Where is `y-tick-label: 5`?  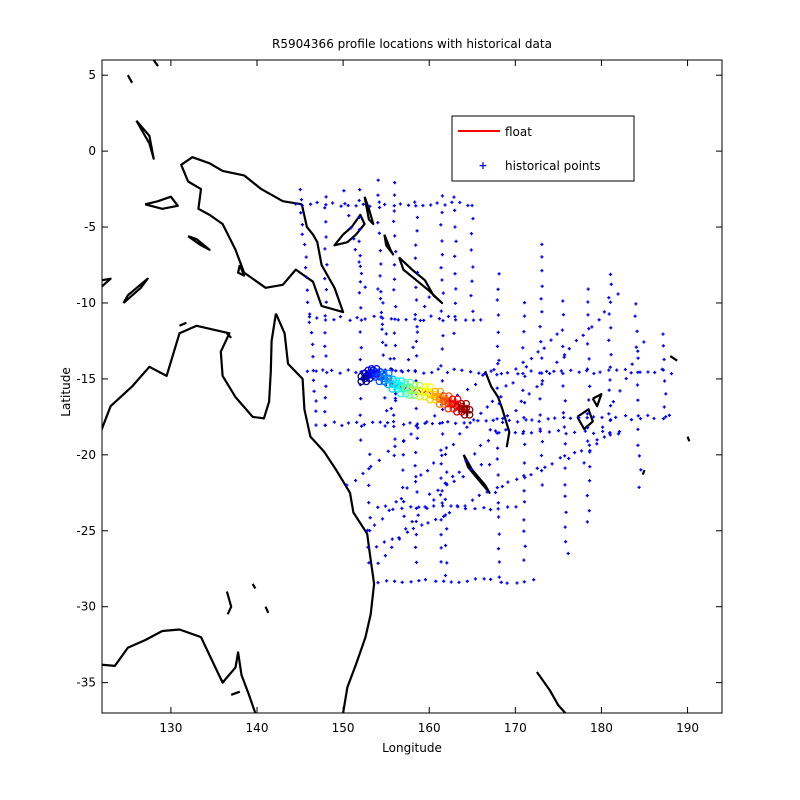
y-tick-label: 5 is located at coordinates (92, 75).